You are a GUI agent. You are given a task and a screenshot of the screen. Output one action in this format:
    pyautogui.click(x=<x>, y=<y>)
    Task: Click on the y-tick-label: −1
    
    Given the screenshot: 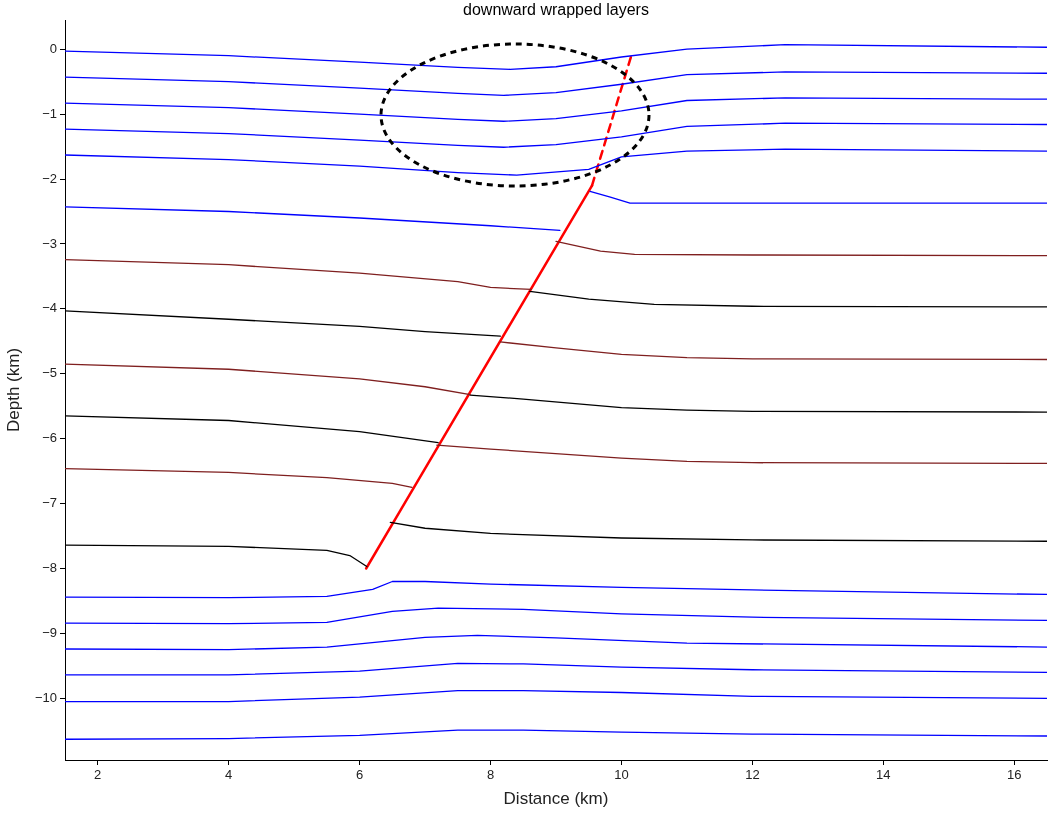 What is the action you would take?
    pyautogui.click(x=49, y=113)
    